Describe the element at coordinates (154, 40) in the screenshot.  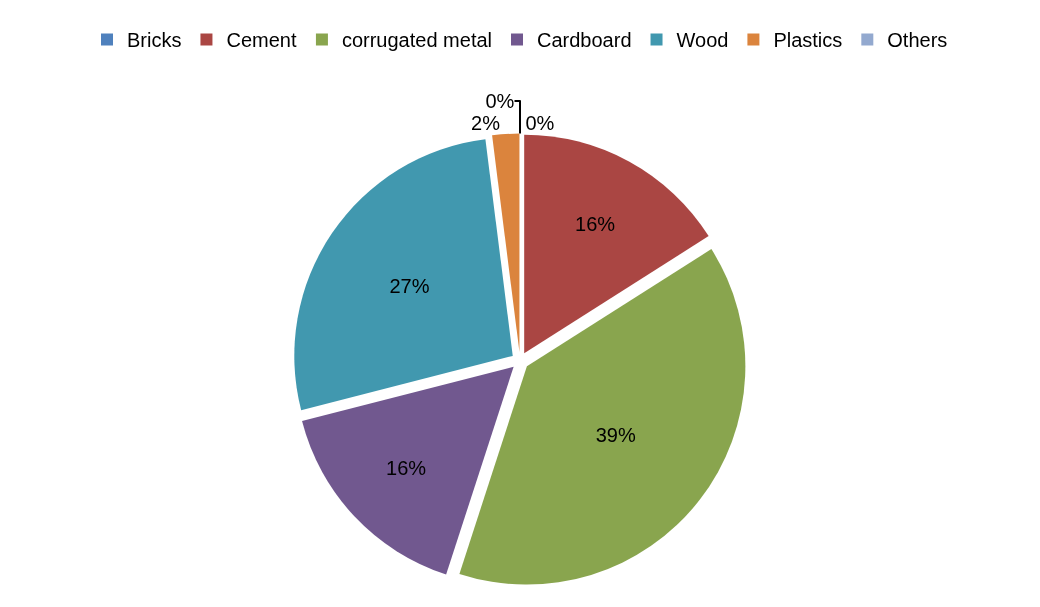
I see `legend-label: Bricks` at that location.